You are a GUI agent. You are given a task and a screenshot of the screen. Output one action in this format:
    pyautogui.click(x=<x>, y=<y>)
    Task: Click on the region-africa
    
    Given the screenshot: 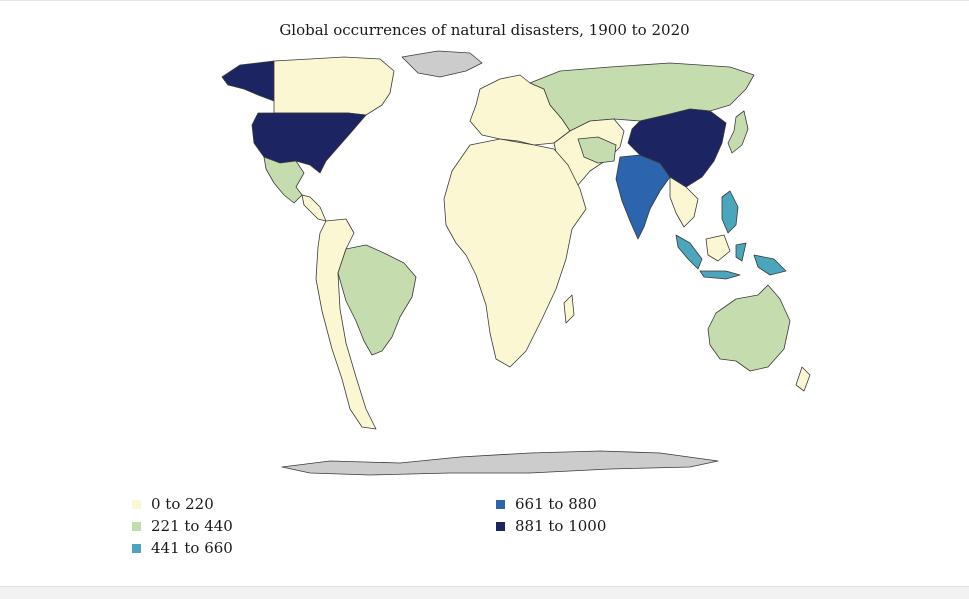 What is the action you would take?
    pyautogui.click(x=515, y=253)
    